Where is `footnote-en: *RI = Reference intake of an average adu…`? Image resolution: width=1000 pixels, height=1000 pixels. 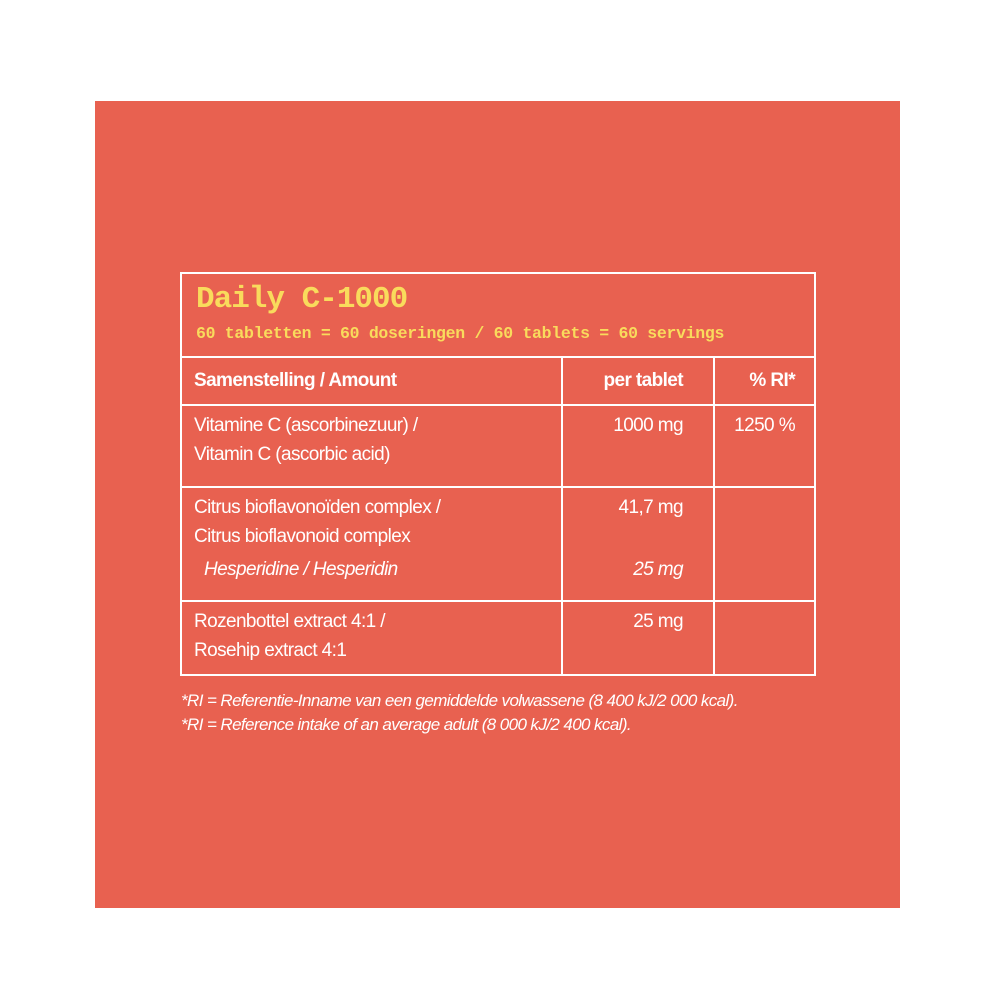 footnote-en: *RI = Reference intake of an average adu… is located at coordinates (406, 724).